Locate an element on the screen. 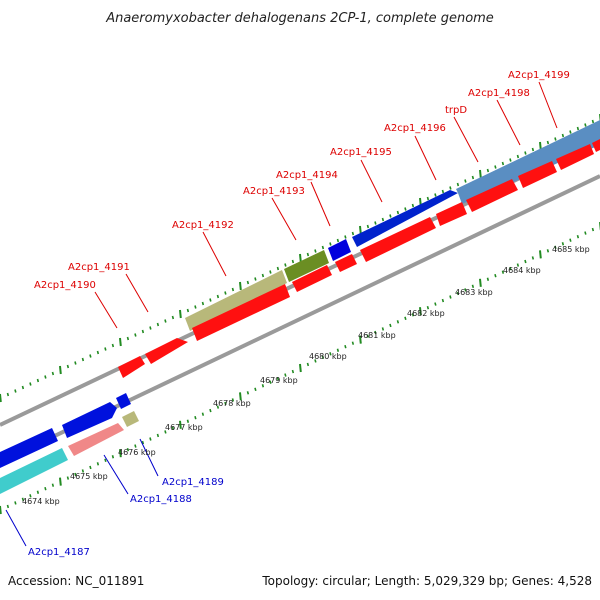 This screenshot has width=600, height=600. gene-olive-dark is located at coordinates (306, 266).